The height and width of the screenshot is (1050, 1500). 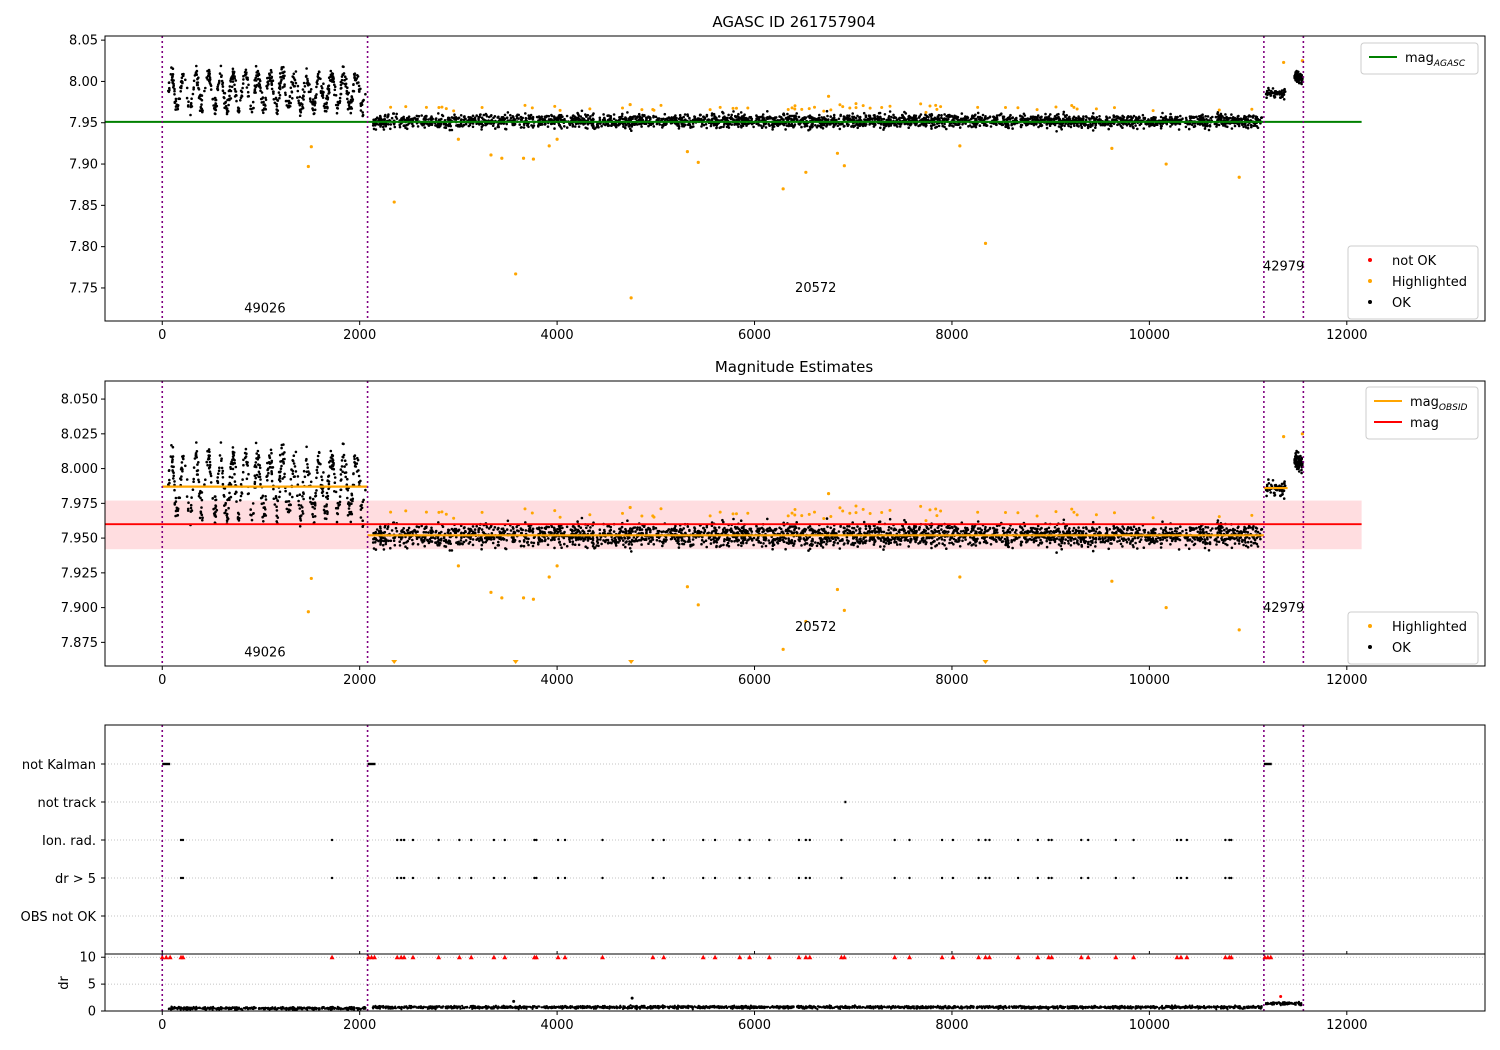 What do you see at coordinates (1346, 335) in the screenshot?
I see `panel-agasc-x-tick-label: 12000` at bounding box center [1346, 335].